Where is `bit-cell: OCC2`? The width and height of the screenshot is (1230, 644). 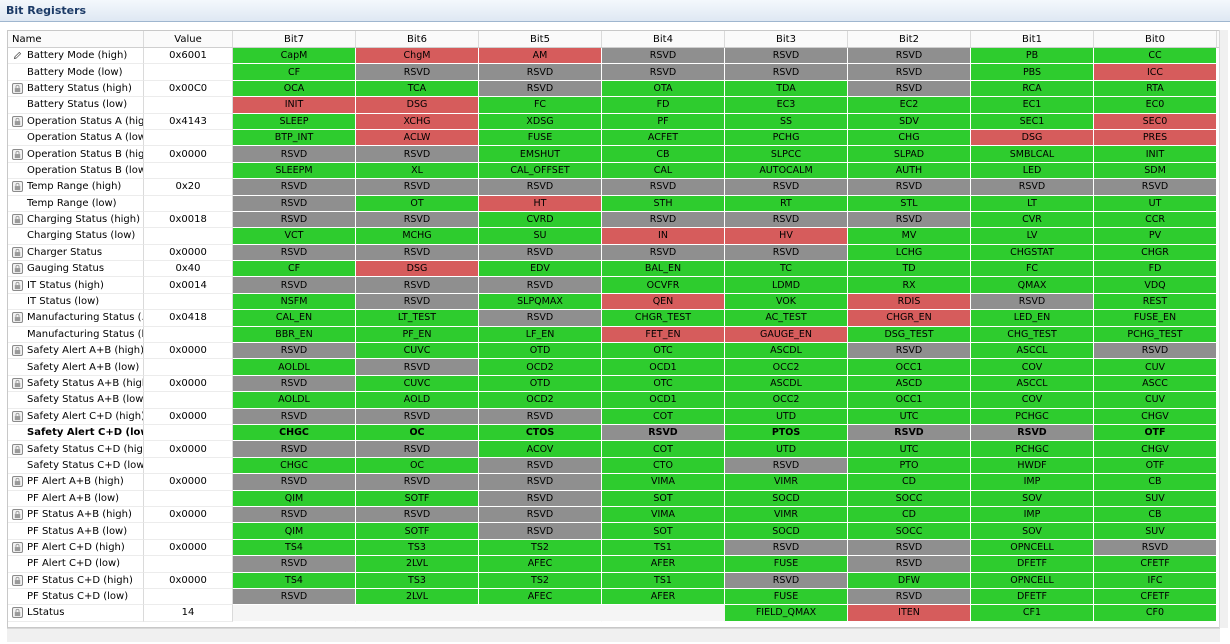 bit-cell: OCC2 is located at coordinates (786, 400).